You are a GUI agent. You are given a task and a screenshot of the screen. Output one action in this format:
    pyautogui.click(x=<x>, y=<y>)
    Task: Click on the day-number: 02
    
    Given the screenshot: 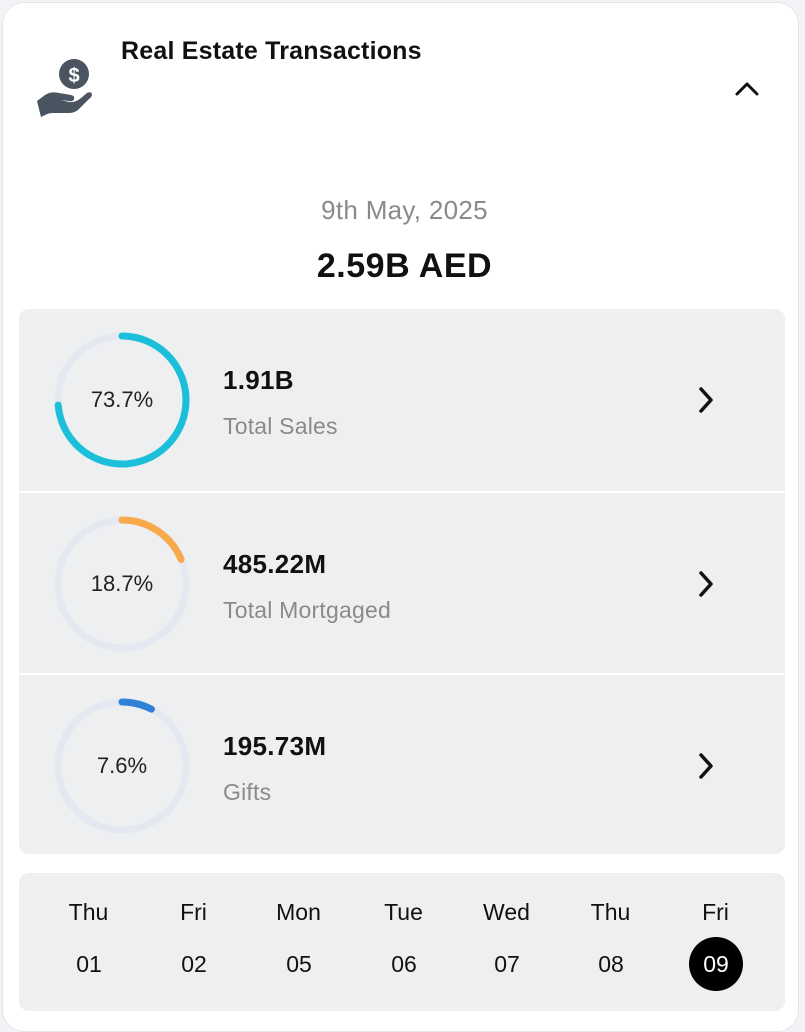 What is the action you would take?
    pyautogui.click(x=194, y=963)
    